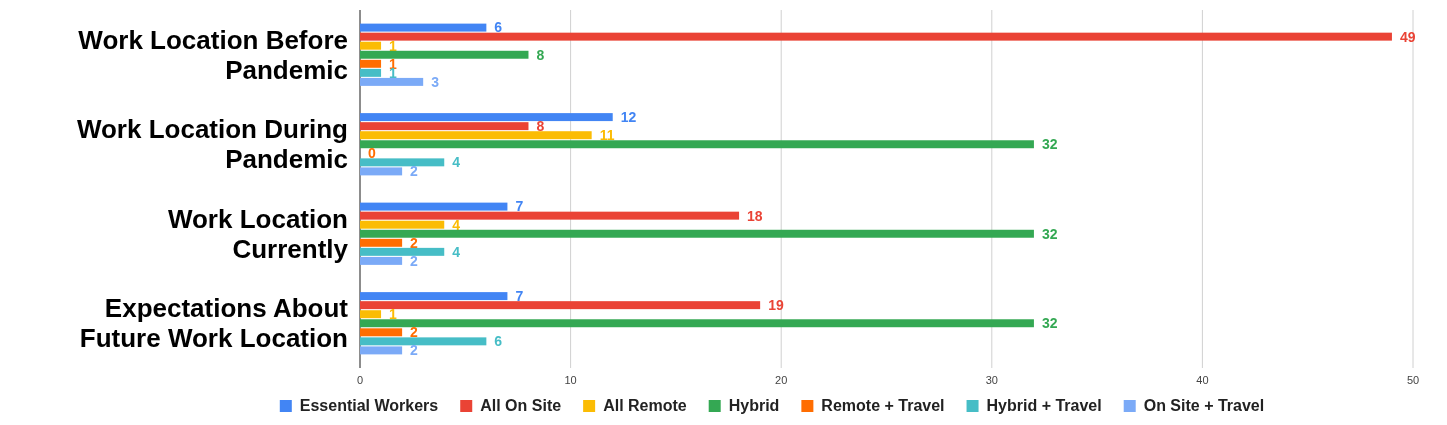 The image size is (1447, 425). What do you see at coordinates (1044, 405) in the screenshot?
I see `legend-label: Hybrid + Travel` at bounding box center [1044, 405].